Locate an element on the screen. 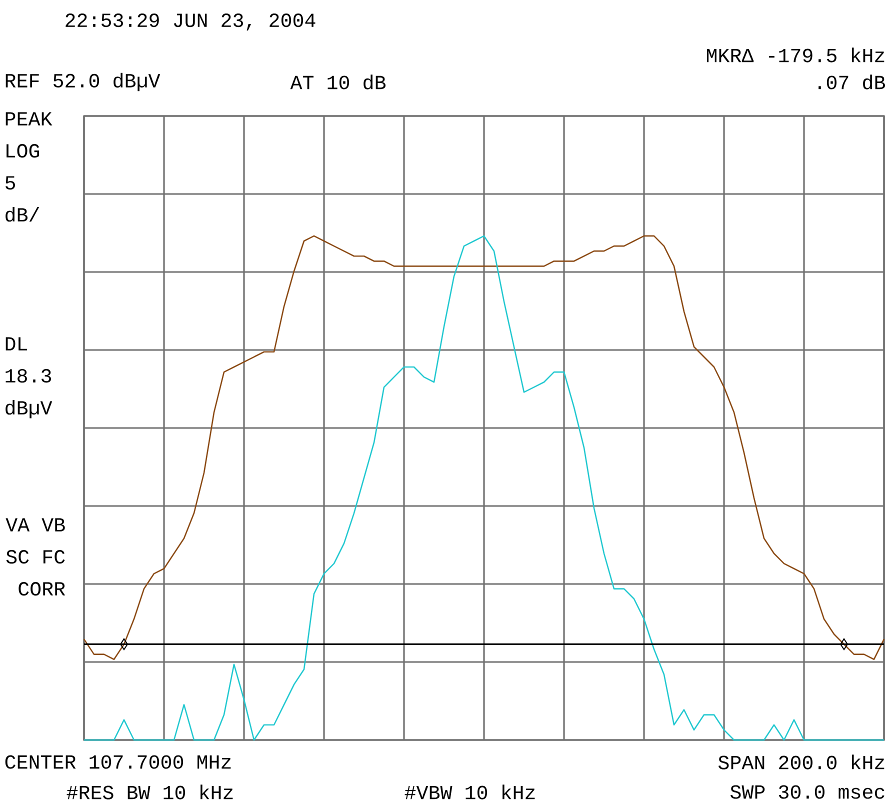 Image resolution: width=895 pixels, height=806 pixels. text: SPAN 200.0 kHz is located at coordinates (801, 762).